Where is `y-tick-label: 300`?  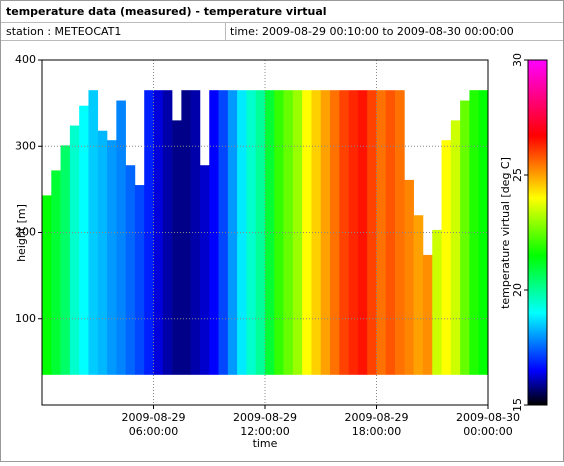
y-tick-label: 300 is located at coordinates (25, 145).